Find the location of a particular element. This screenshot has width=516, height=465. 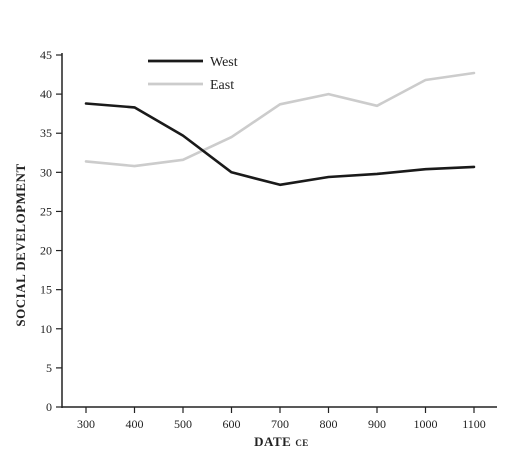

x-tick-label: 1100 is located at coordinates (474, 424).